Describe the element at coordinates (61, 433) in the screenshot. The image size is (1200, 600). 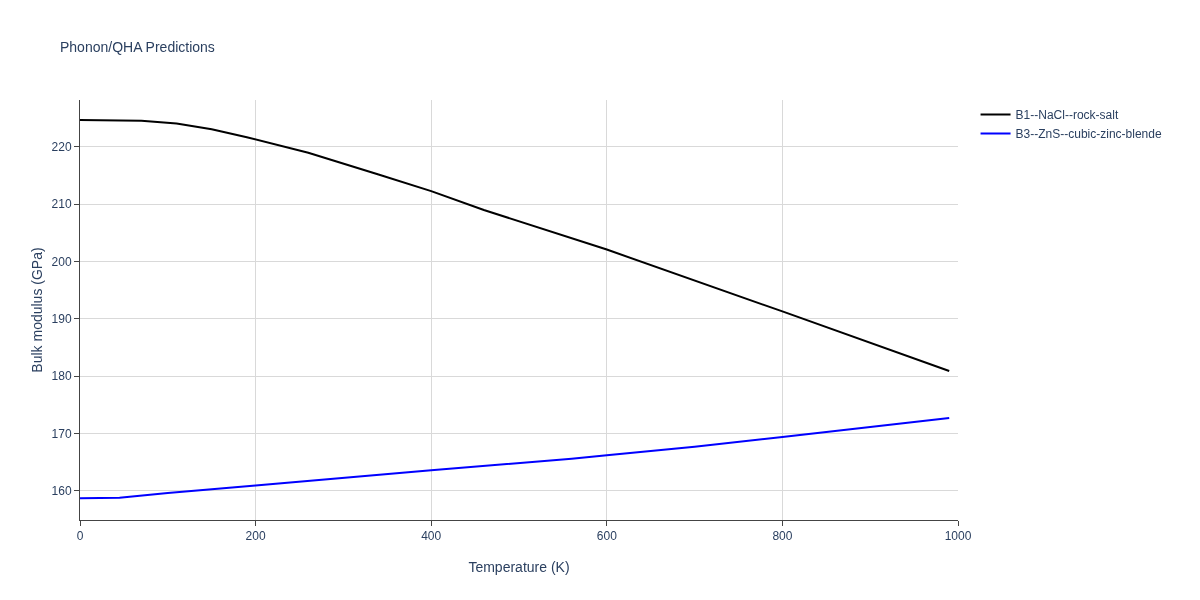
I see `y-tick-label: 170` at that location.